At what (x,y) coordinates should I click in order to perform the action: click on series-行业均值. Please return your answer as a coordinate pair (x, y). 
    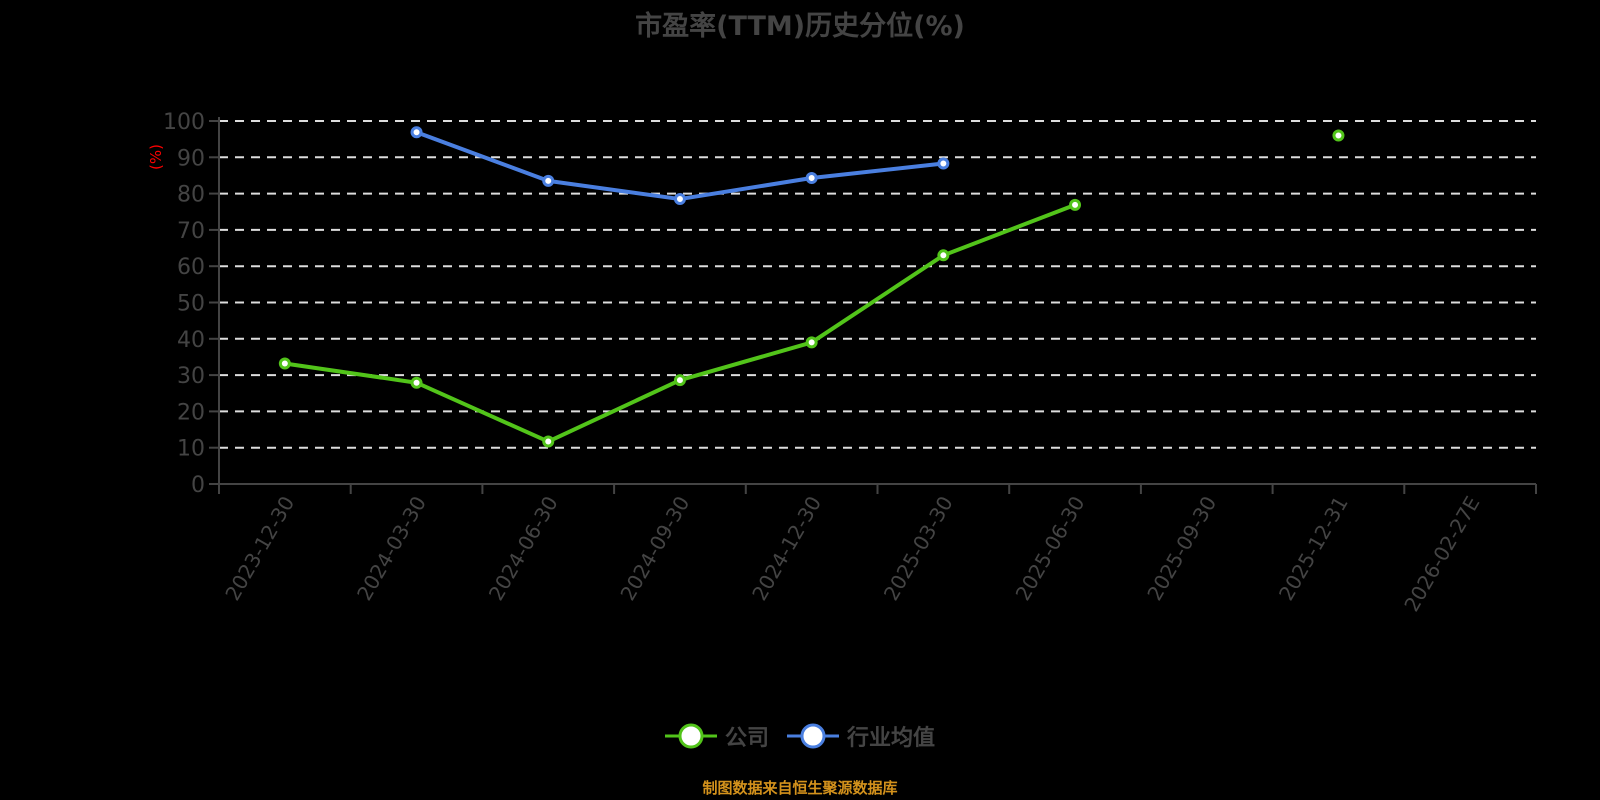
    Looking at the image, I should click on (680, 166).